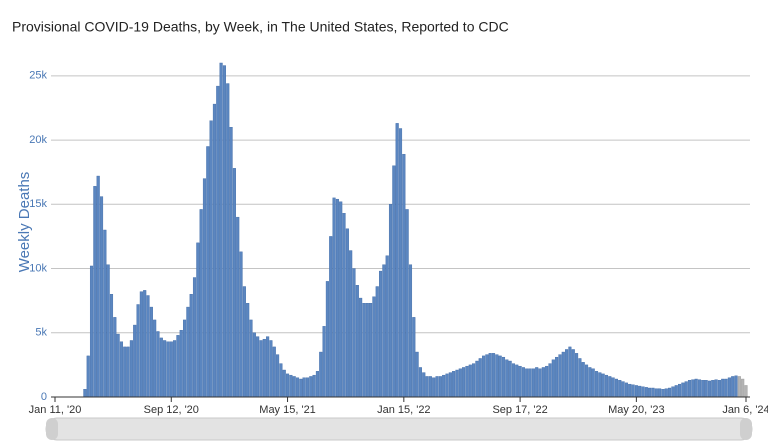 This screenshot has height=448, width=768. I want to click on x-tick-label: Sep 17, '22, so click(519, 410).